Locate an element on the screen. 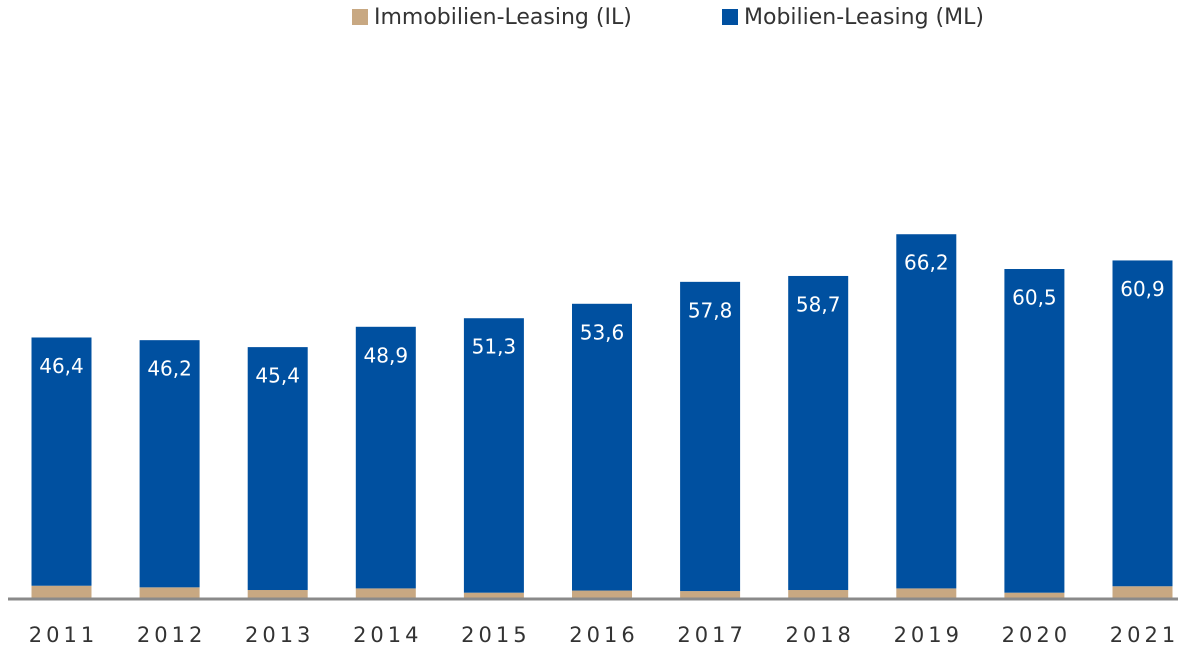 This screenshot has width=1178, height=648. x-tick-label: 2019 is located at coordinates (928, 635).